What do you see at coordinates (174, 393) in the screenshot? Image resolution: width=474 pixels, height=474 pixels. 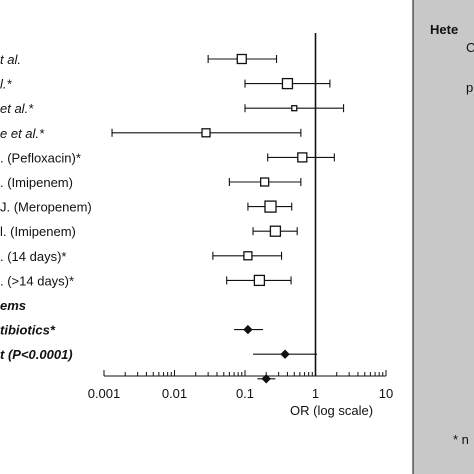 I see `x-tick-label: 0.01` at bounding box center [174, 393].